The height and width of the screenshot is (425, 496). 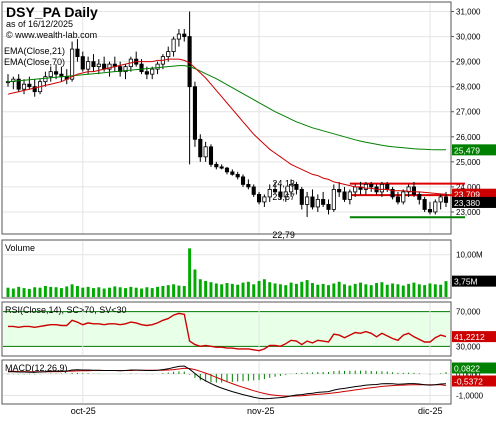 What do you see at coordinates (467, 195) in the screenshot?
I see `price-tag: 23,709` at bounding box center [467, 195].